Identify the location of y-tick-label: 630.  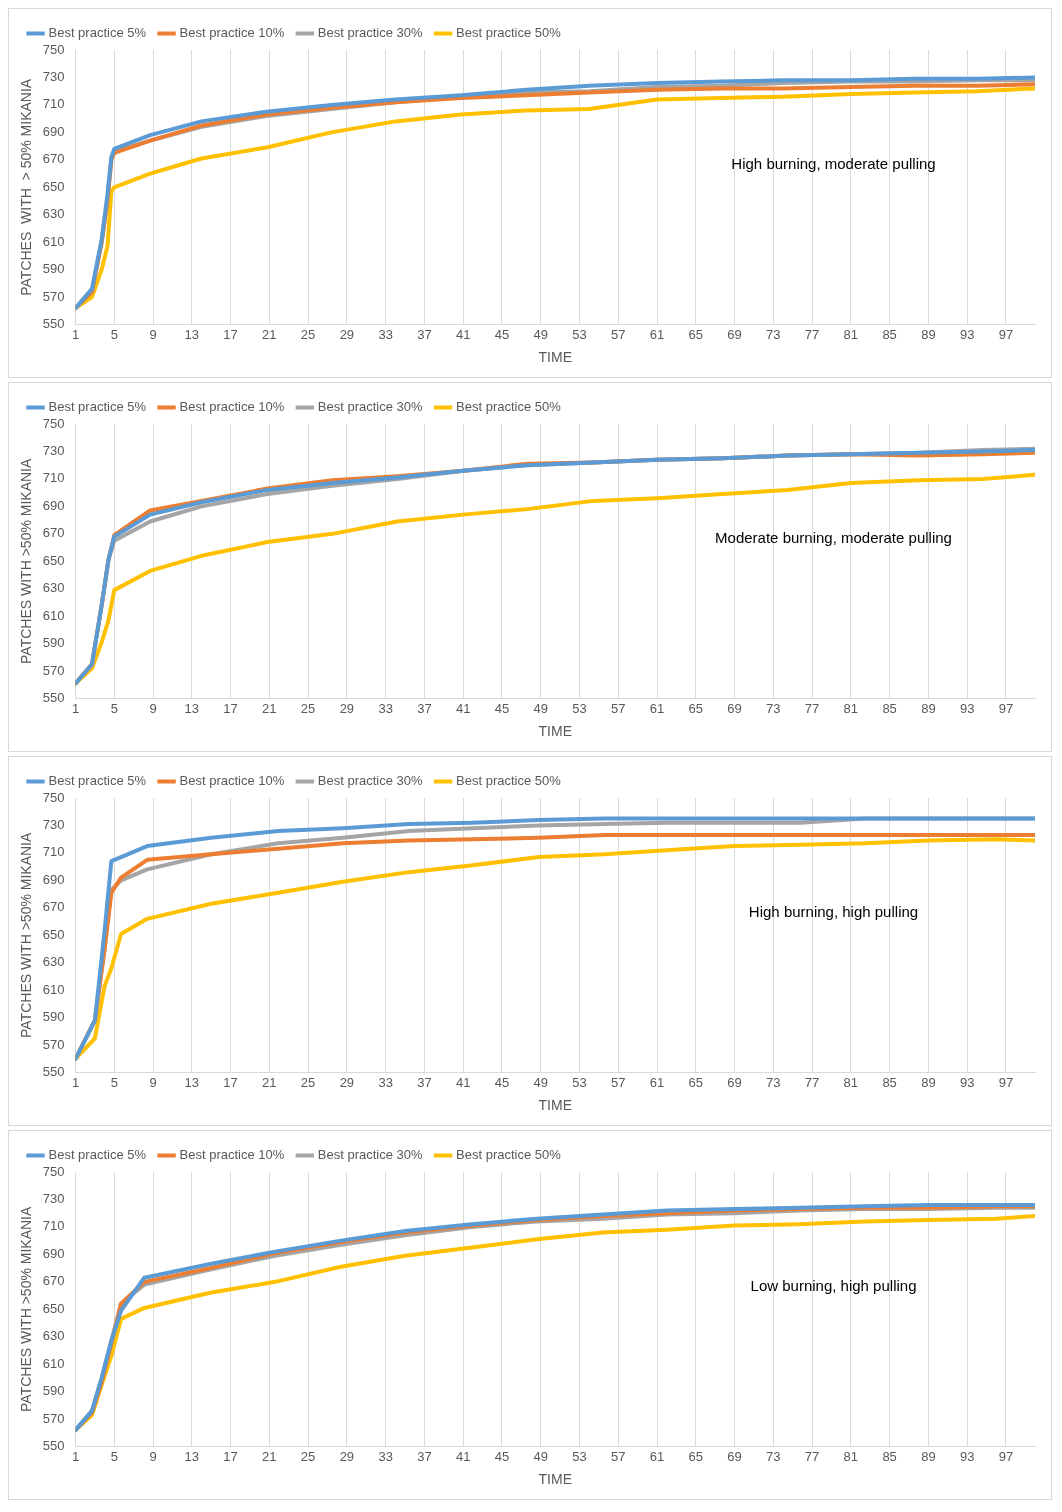
(53, 588).